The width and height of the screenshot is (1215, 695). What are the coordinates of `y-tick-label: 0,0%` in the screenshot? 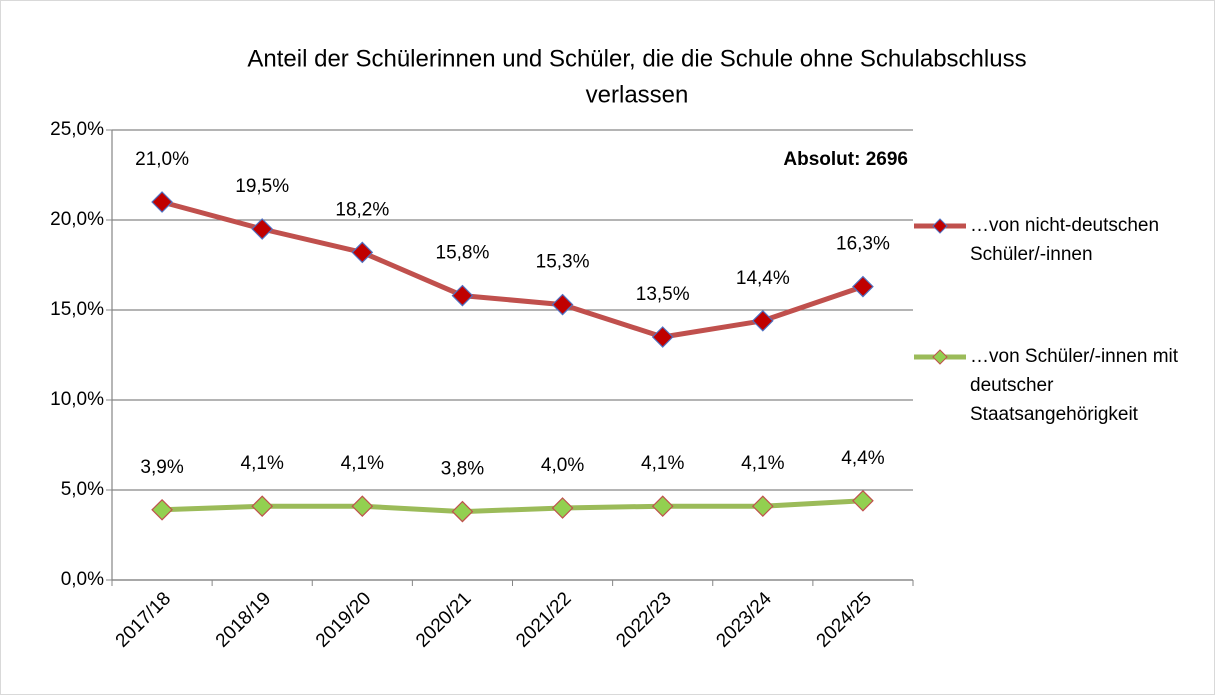 It's located at (82, 579).